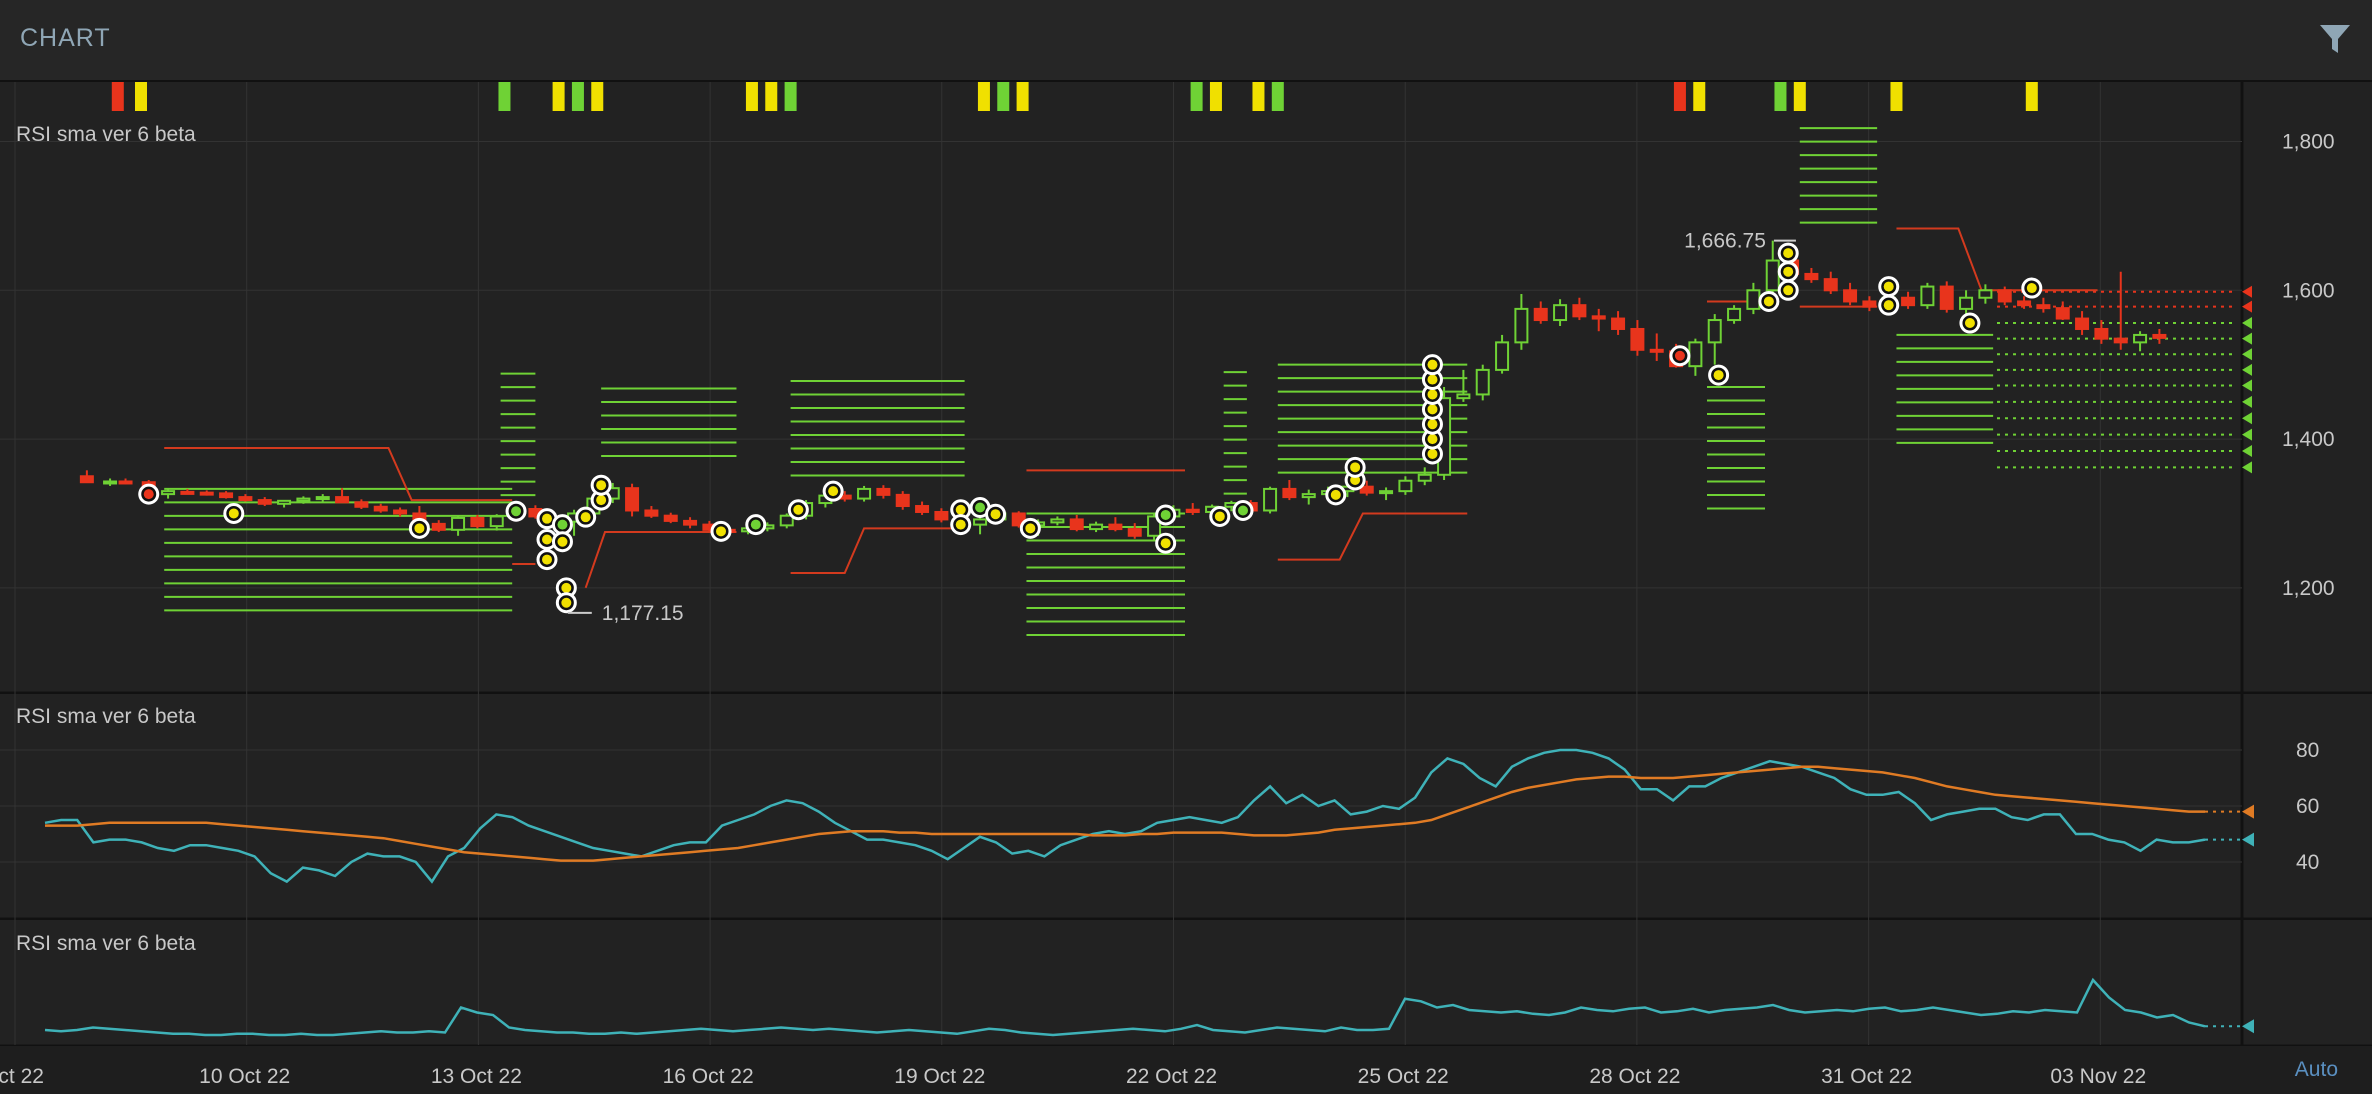 The image size is (2372, 1094). I want to click on x-tick-label: 31 Oct 22, so click(1866, 1076).